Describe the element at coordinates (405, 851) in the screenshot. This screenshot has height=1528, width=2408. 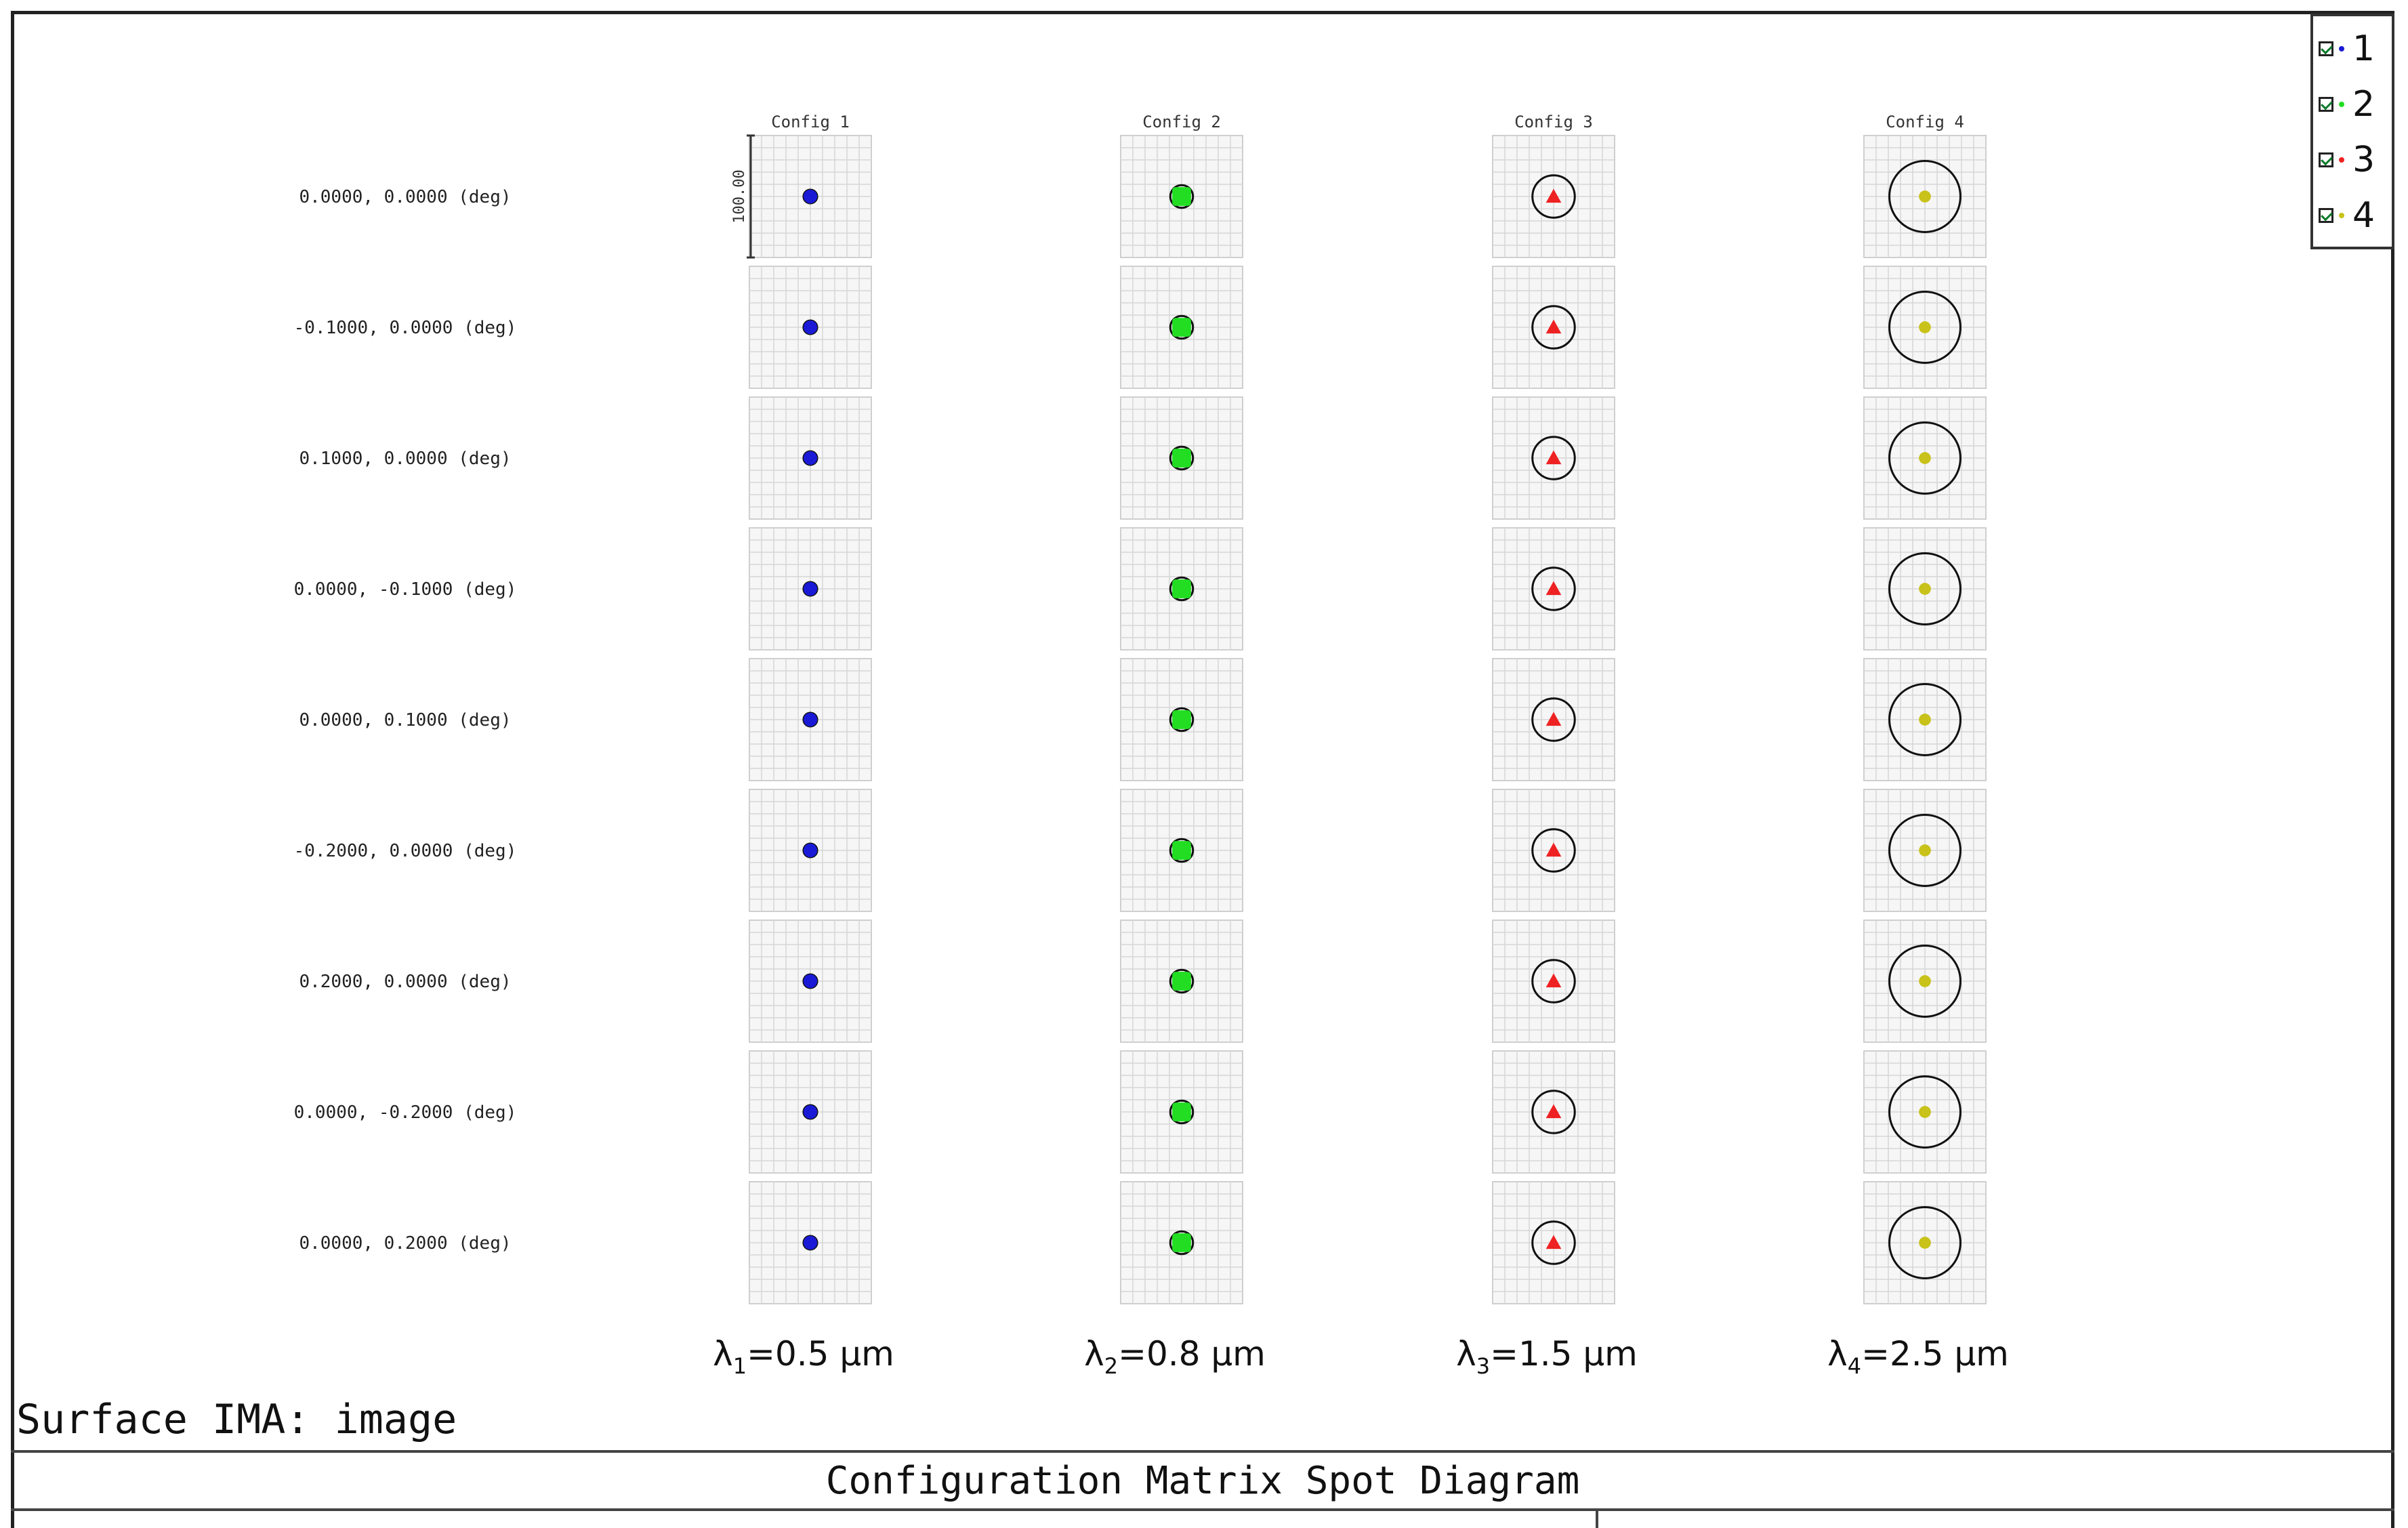
I see `field-label: -0.2000, 0.0000 (deg)` at that location.